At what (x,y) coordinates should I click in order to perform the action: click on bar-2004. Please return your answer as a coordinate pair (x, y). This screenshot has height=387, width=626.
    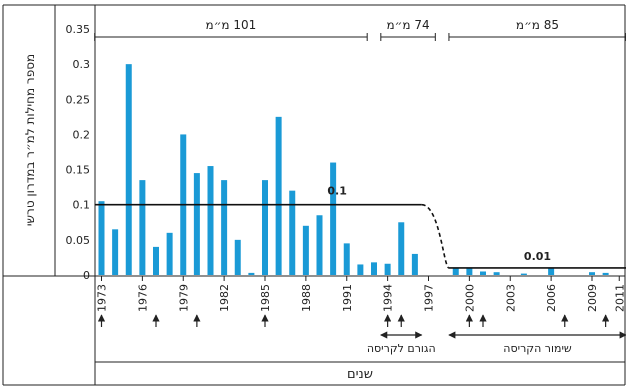
    Looking at the image, I should click on (523, 274).